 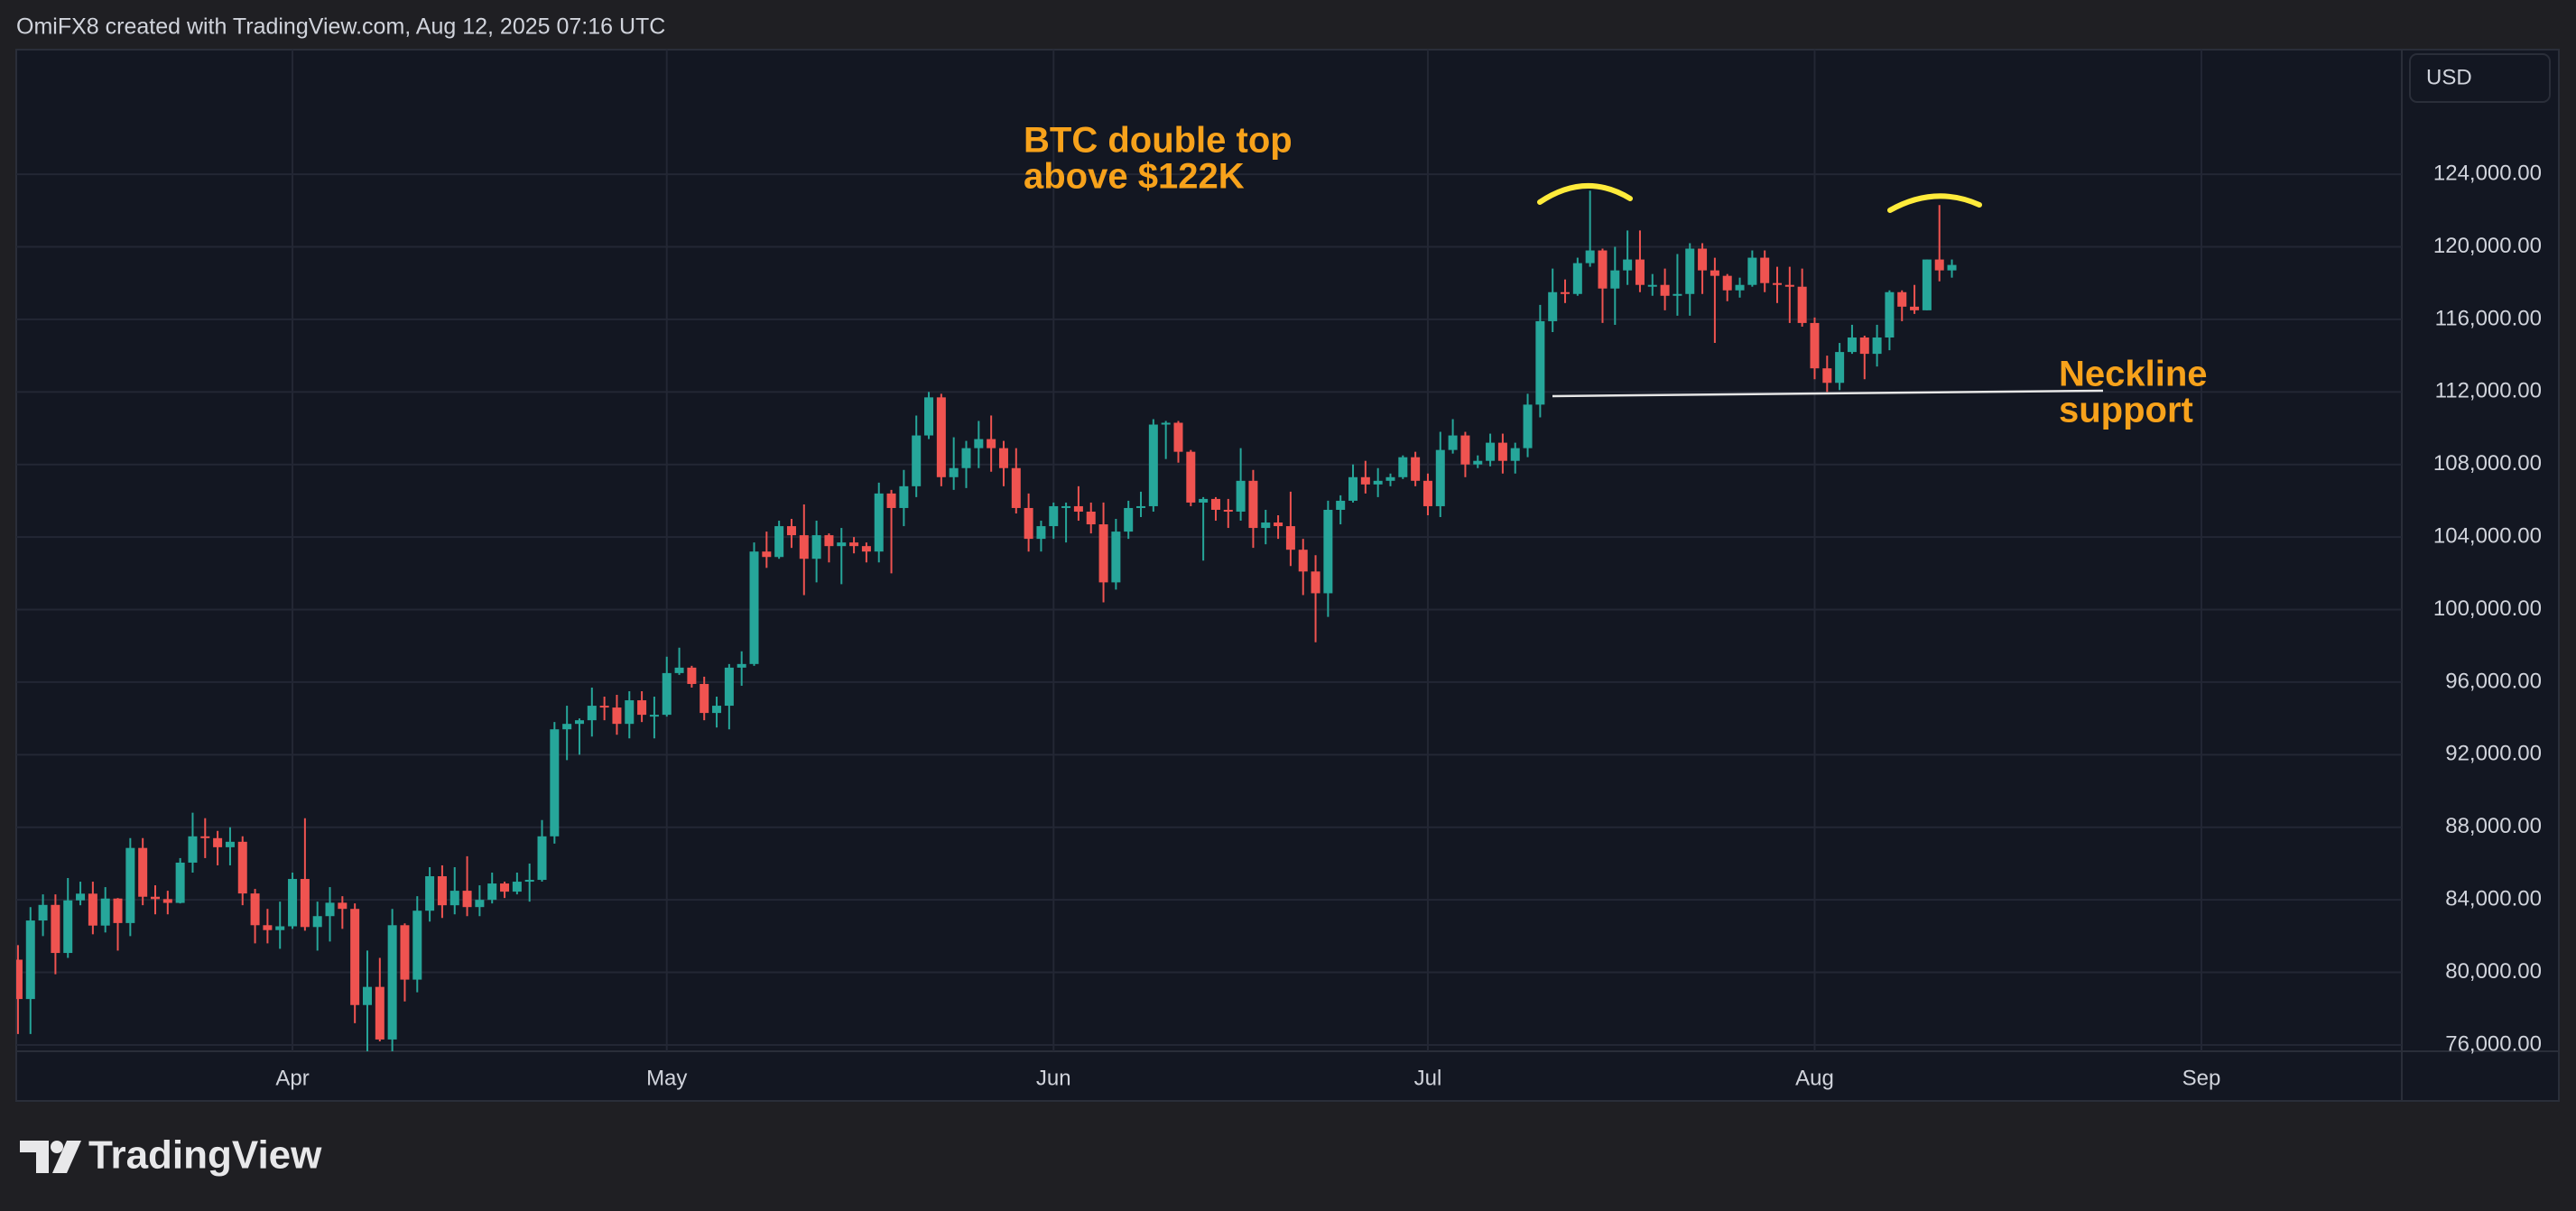 What do you see at coordinates (2201, 1078) in the screenshot?
I see `x-tick-label: Sep` at bounding box center [2201, 1078].